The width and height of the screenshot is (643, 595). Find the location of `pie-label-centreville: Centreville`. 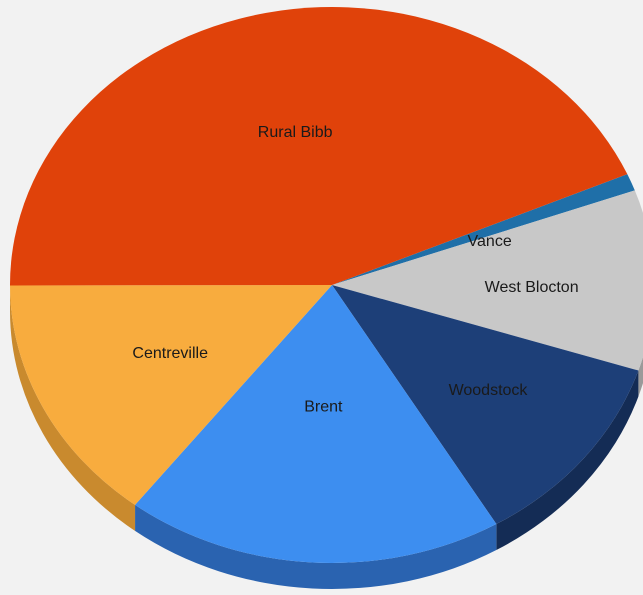

pie-label-centreville: Centreville is located at coordinates (170, 353).